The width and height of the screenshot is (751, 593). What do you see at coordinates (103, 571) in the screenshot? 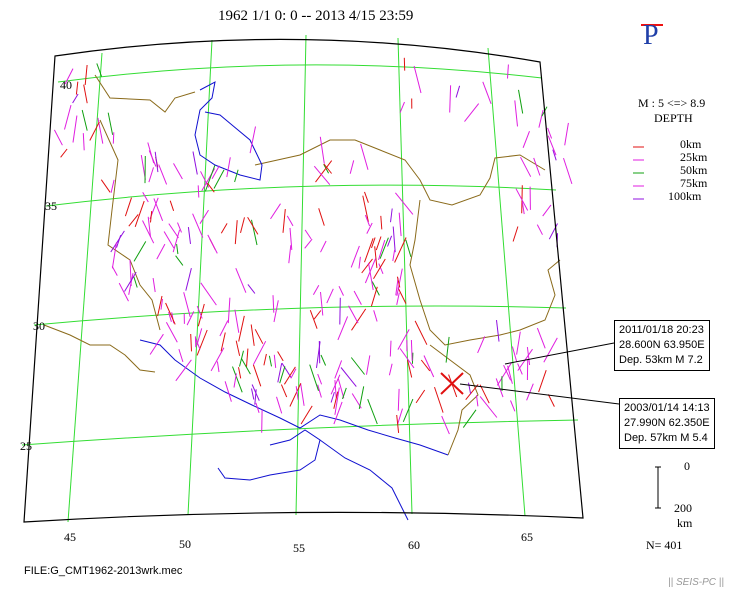
I see `file-name: FILE:G_CMT1962-2013wrk.mec` at bounding box center [103, 571].